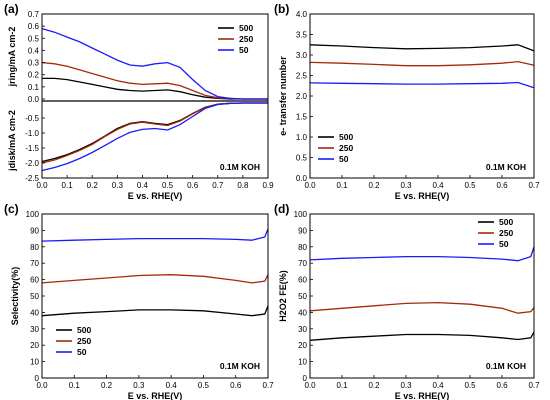 This screenshot has width=550, height=400. Describe the element at coordinates (32, 148) in the screenshot. I see `y-tick-label: -1.5` at that location.